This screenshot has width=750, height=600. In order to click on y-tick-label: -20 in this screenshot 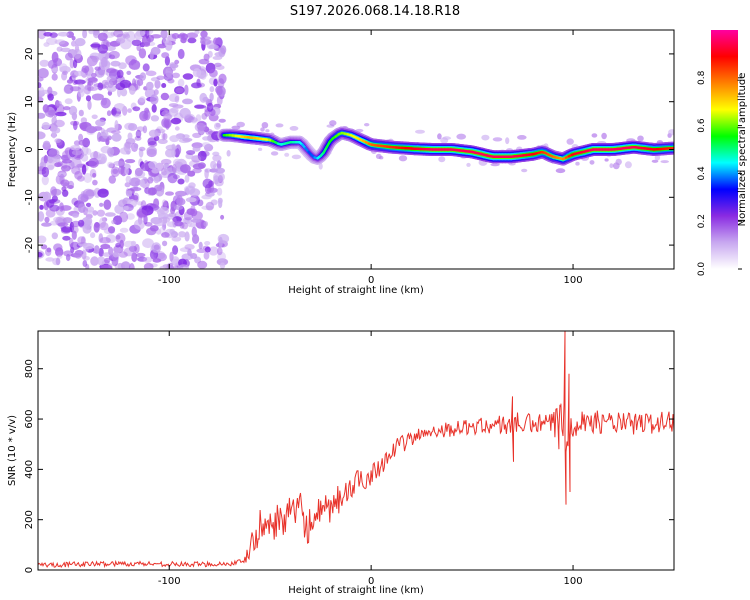, I will do `click(29, 245)`.